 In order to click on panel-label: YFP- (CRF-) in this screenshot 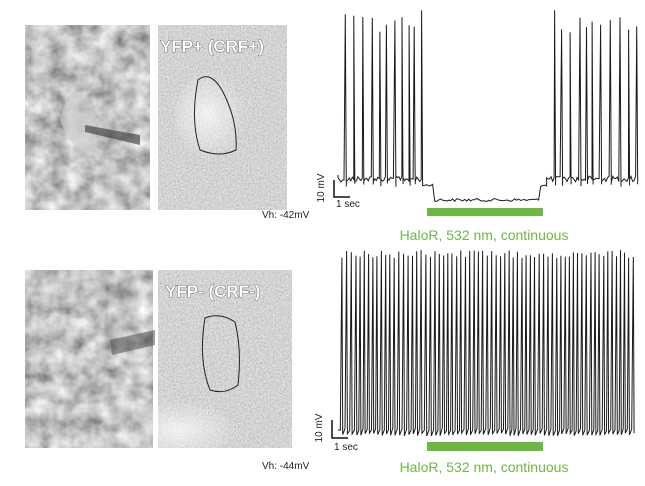, I will do `click(212, 291)`.